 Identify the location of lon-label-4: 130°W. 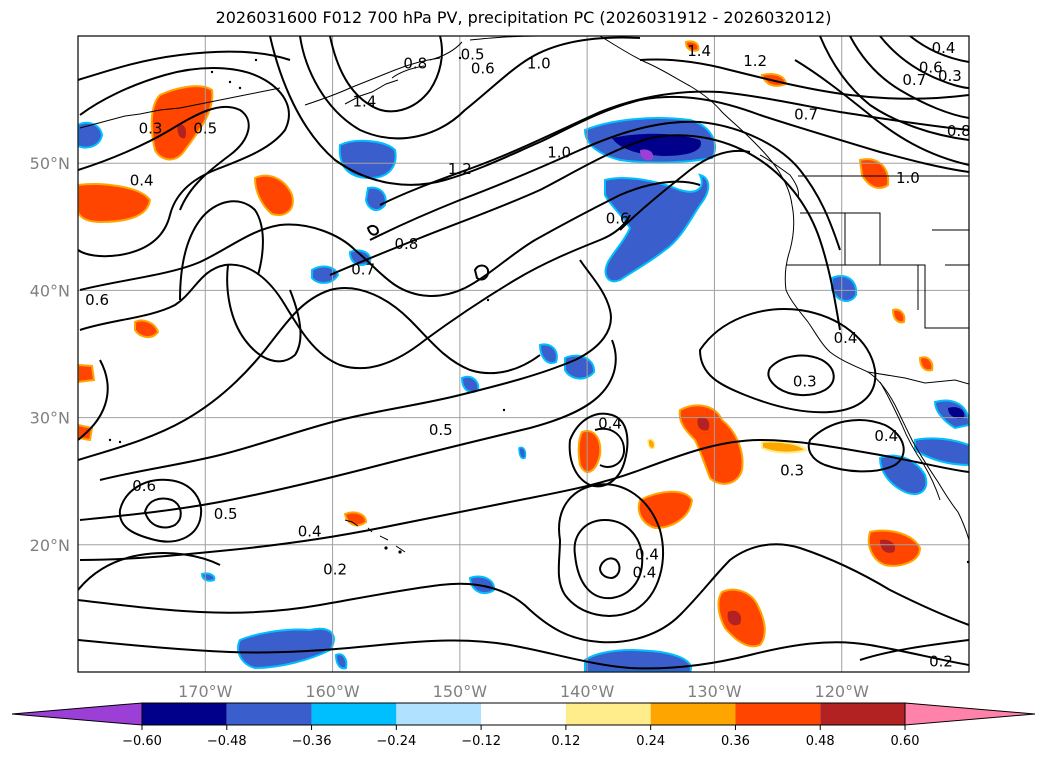
(714, 691).